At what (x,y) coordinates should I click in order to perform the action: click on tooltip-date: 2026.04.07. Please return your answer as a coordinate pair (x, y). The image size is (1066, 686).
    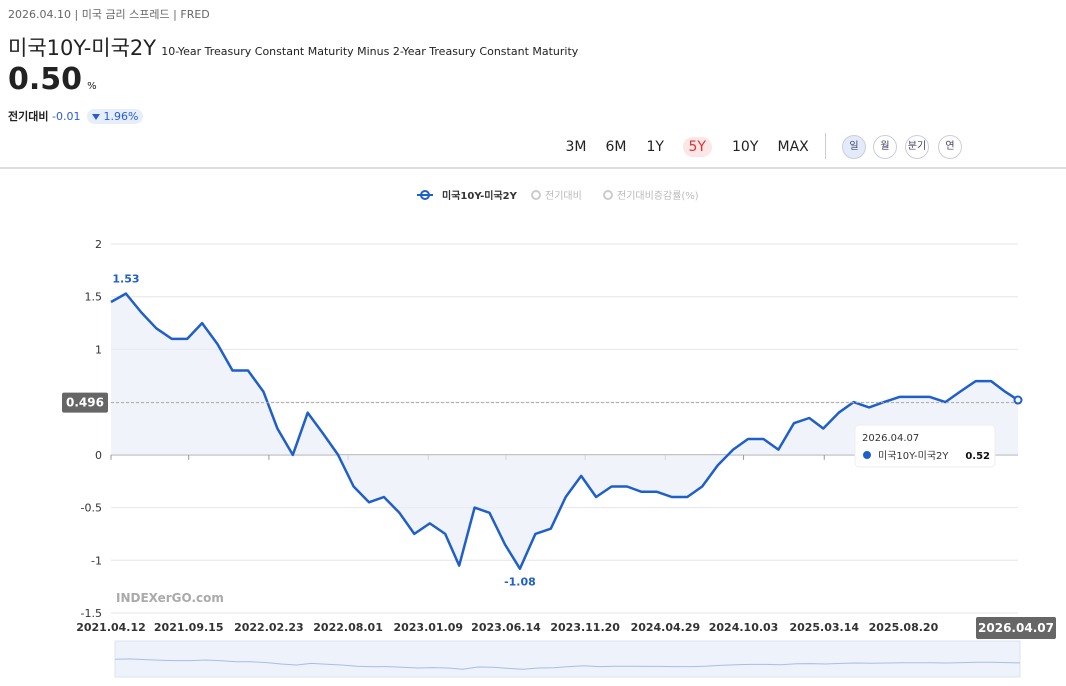
    Looking at the image, I should click on (890, 438).